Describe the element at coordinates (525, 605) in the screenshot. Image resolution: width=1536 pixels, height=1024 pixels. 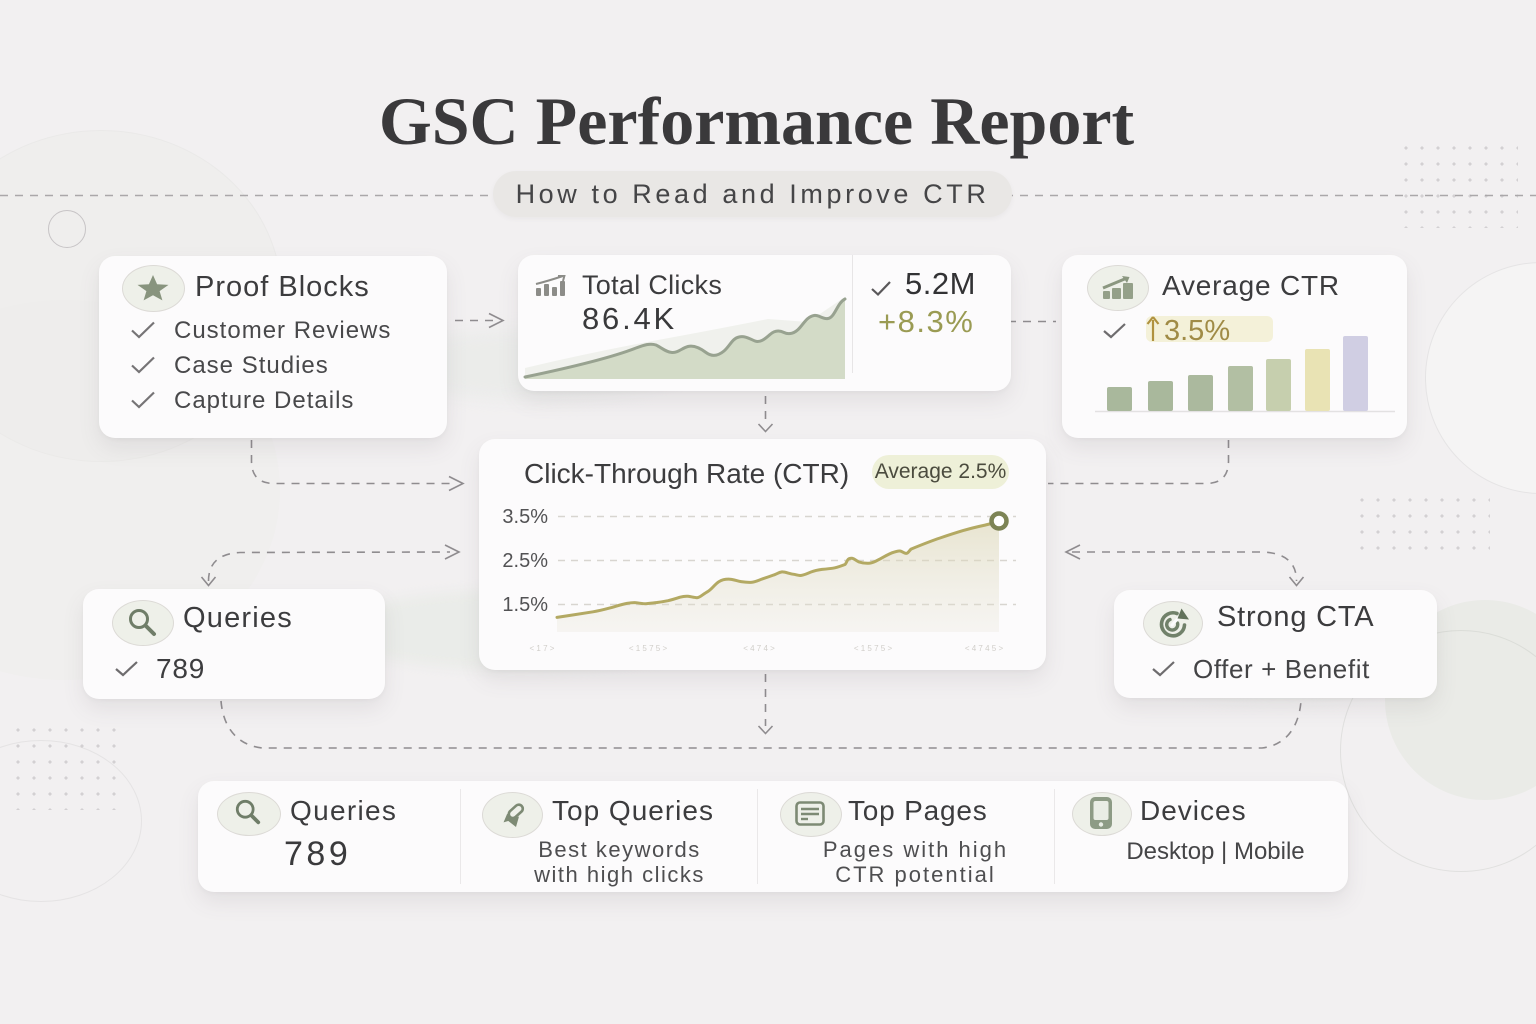
I see `svg-text: 1.5%` at that location.